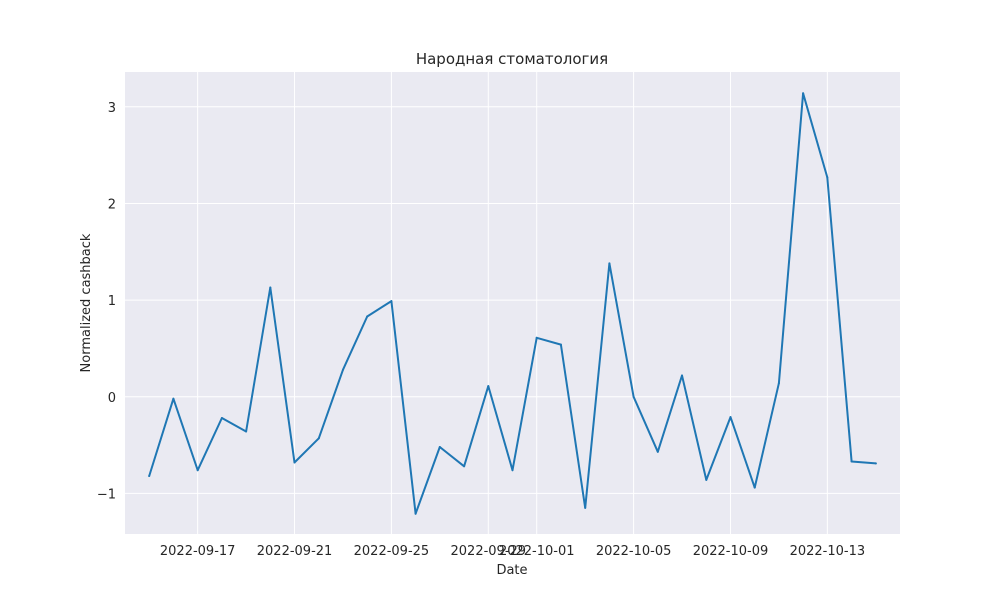 The height and width of the screenshot is (604, 1000). I want to click on y-axis-ticks: −1 0 1 2 3, so click(106, 302).